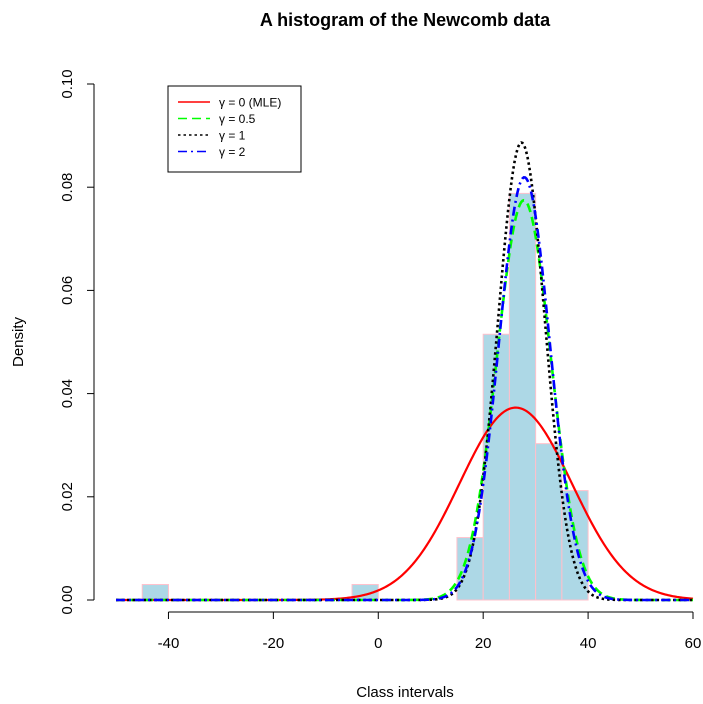 The image size is (703, 704). Describe the element at coordinates (588, 643) in the screenshot. I see `x-tick-label: 40` at that location.